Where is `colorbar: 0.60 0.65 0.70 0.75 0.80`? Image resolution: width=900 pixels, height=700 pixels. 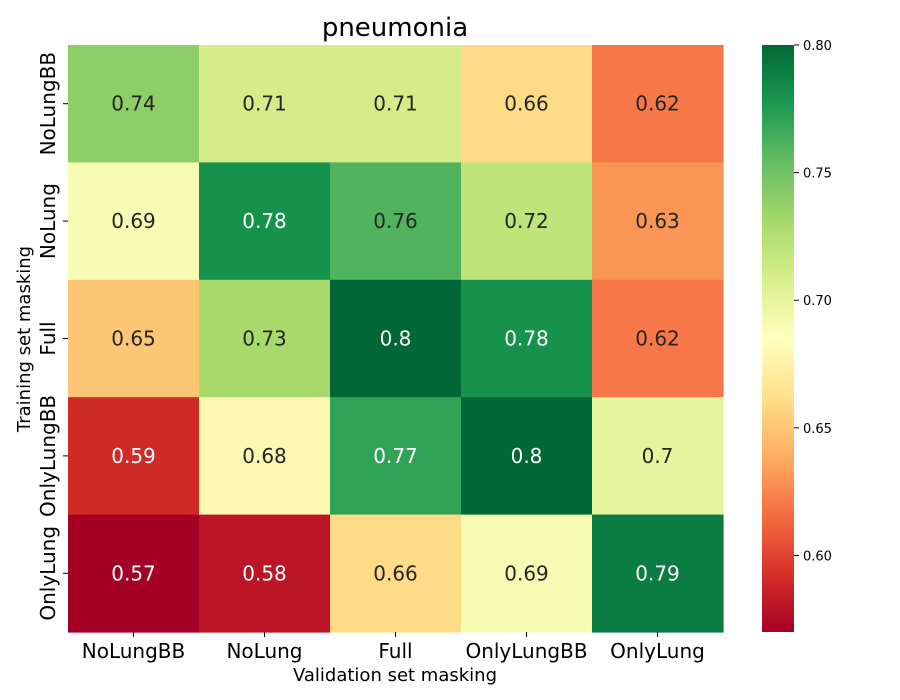 colorbar: 0.60 0.65 0.70 0.75 0.80 is located at coordinates (797, 335).